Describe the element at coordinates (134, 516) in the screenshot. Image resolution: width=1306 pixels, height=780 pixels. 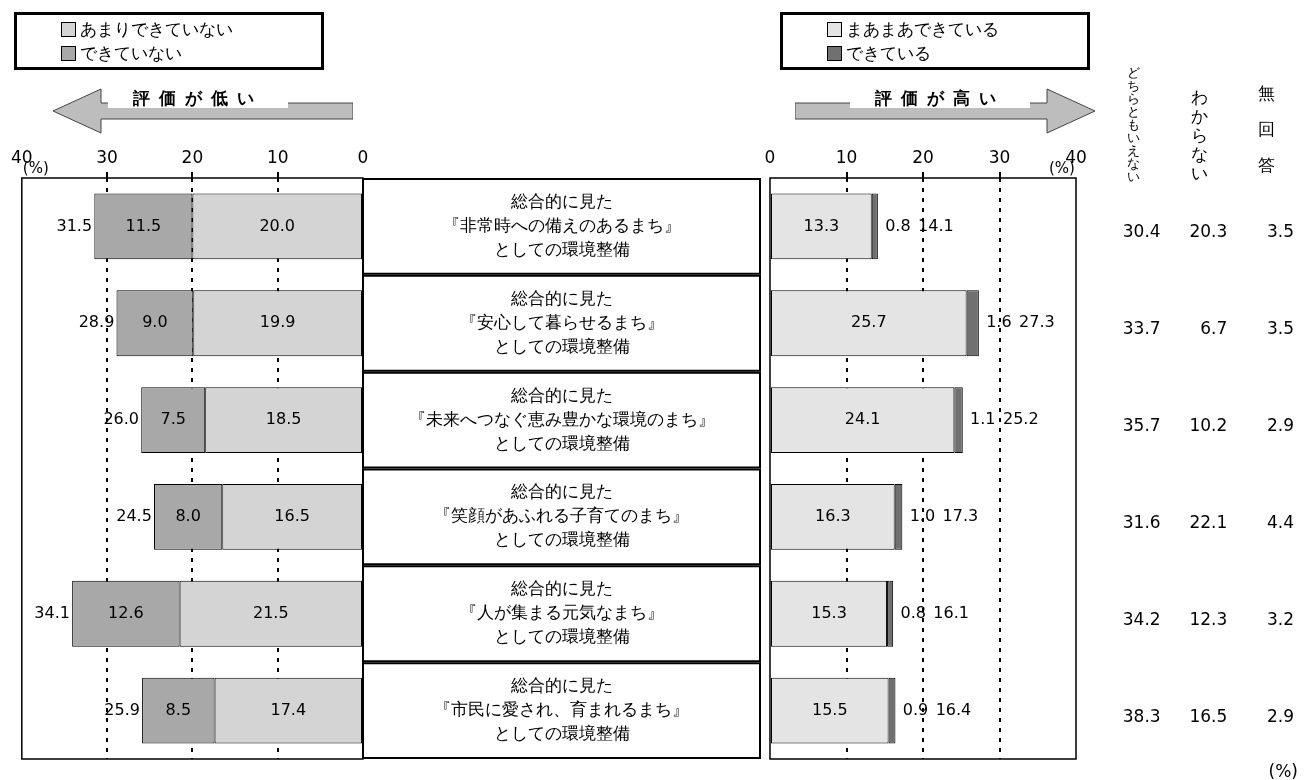
I see `total-label: 24.5` at that location.